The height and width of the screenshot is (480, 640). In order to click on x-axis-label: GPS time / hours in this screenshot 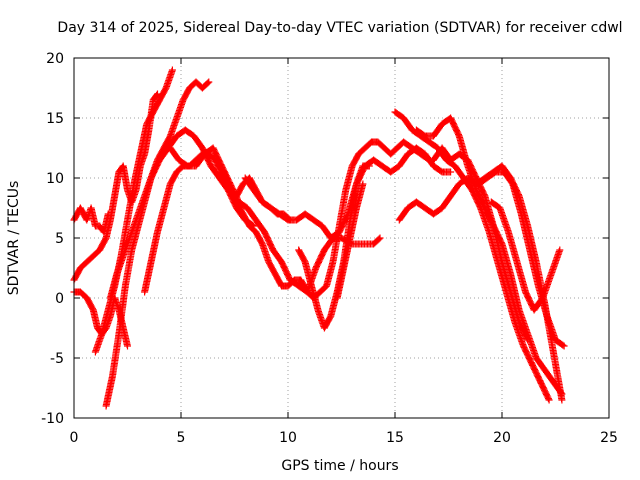, I will do `click(339, 466)`.